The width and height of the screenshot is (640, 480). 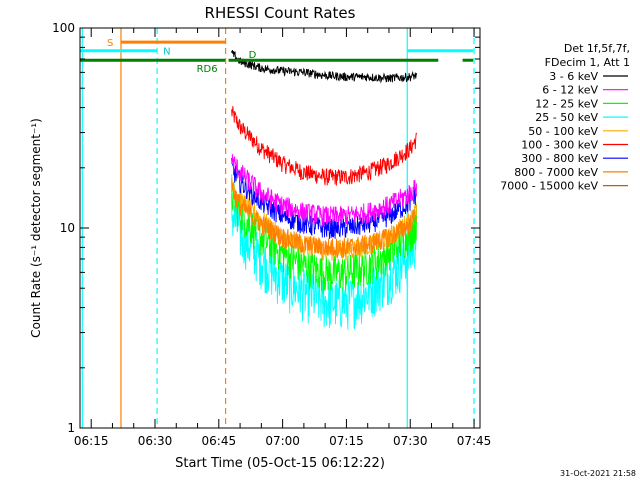 I want to click on decimation-flag-label: RD6, so click(x=207, y=69).